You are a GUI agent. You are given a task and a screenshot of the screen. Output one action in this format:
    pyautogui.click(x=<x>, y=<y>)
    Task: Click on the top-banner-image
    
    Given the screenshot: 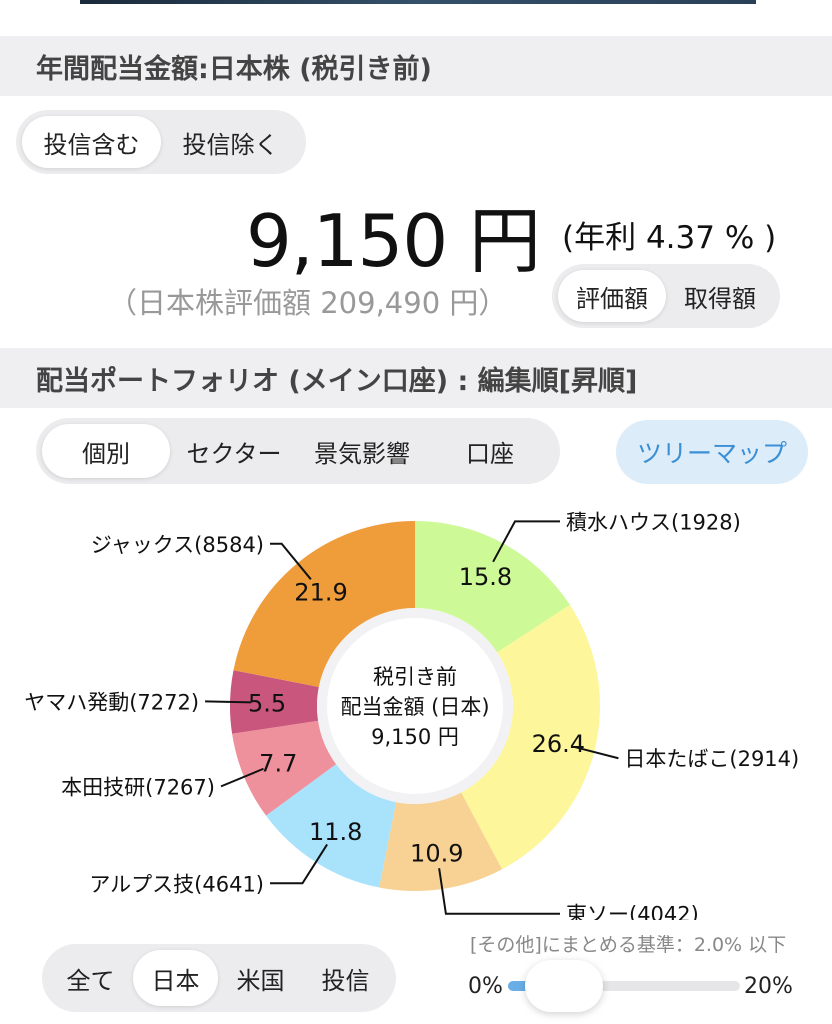 What is the action you would take?
    pyautogui.click(x=418, y=2)
    